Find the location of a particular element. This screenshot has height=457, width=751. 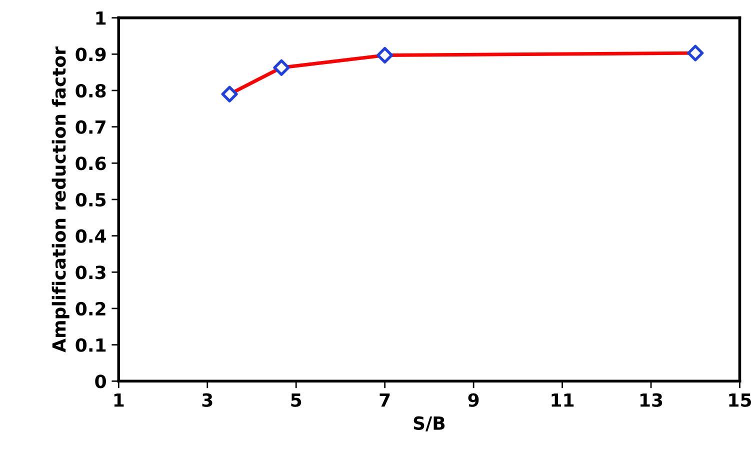

x-tick-label: 13 is located at coordinates (651, 400).